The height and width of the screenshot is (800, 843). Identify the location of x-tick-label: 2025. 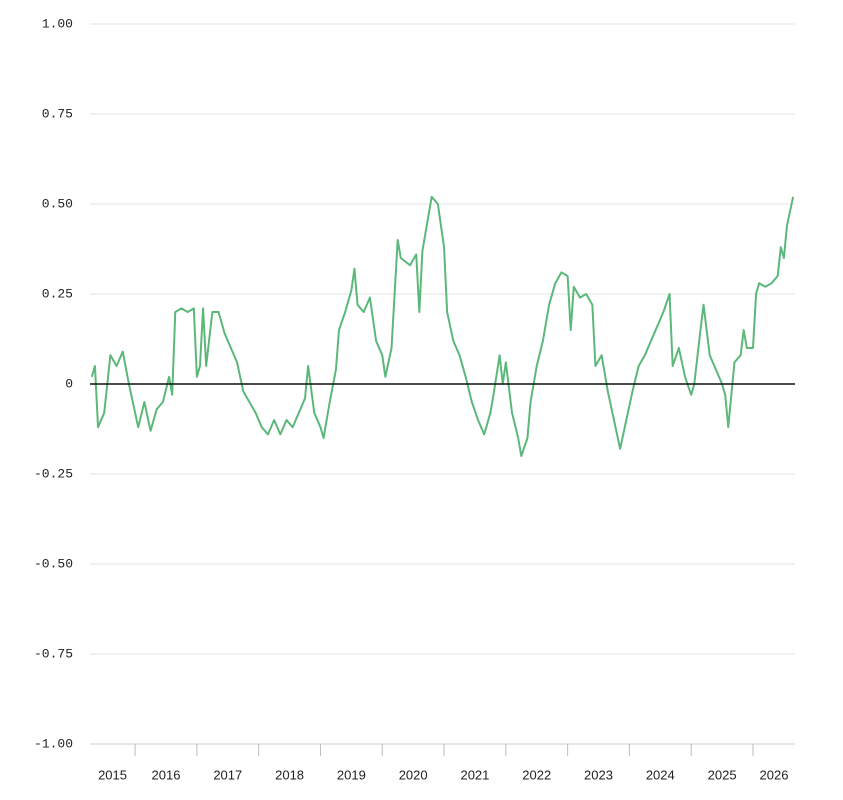
(722, 774).